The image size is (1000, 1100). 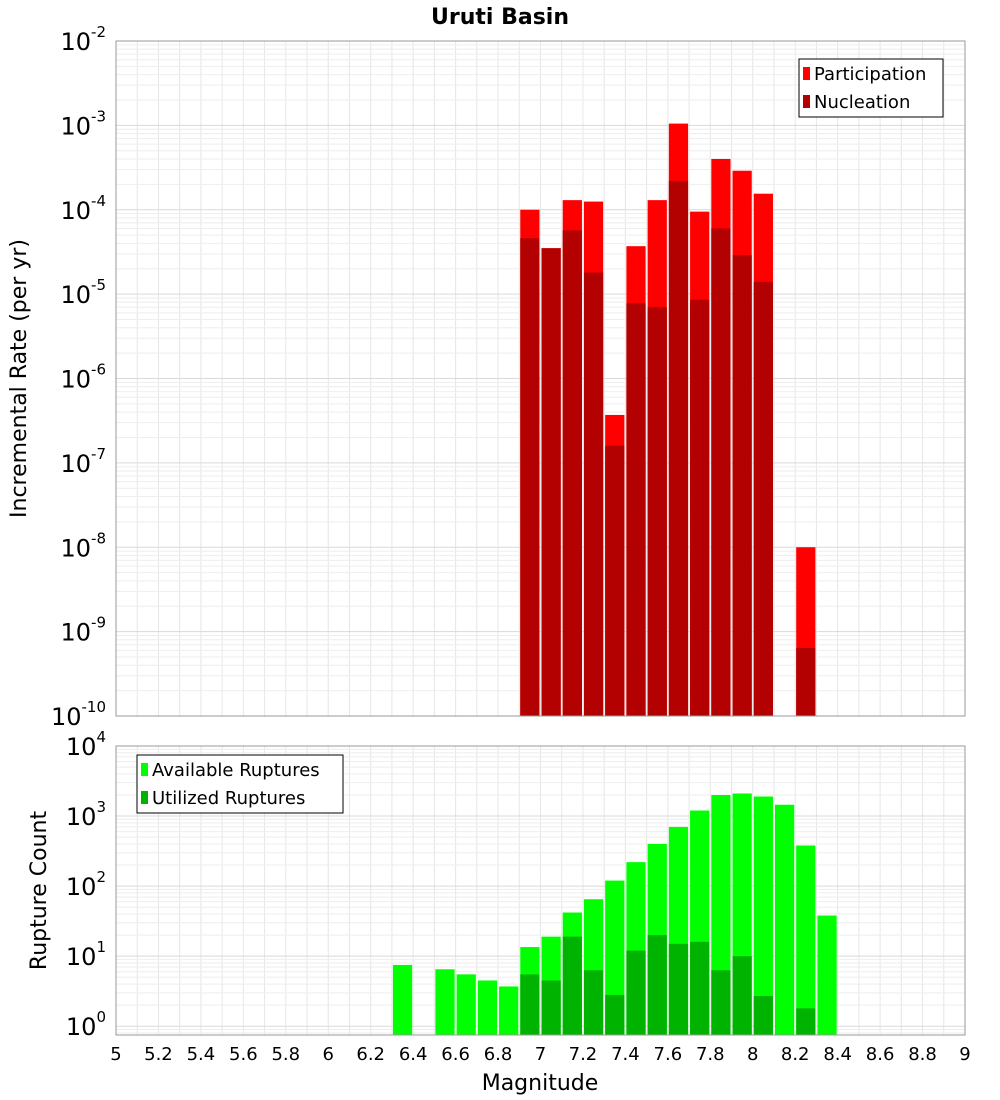 I want to click on y-tick-label: 10⁰, so click(x=86, y=1024).